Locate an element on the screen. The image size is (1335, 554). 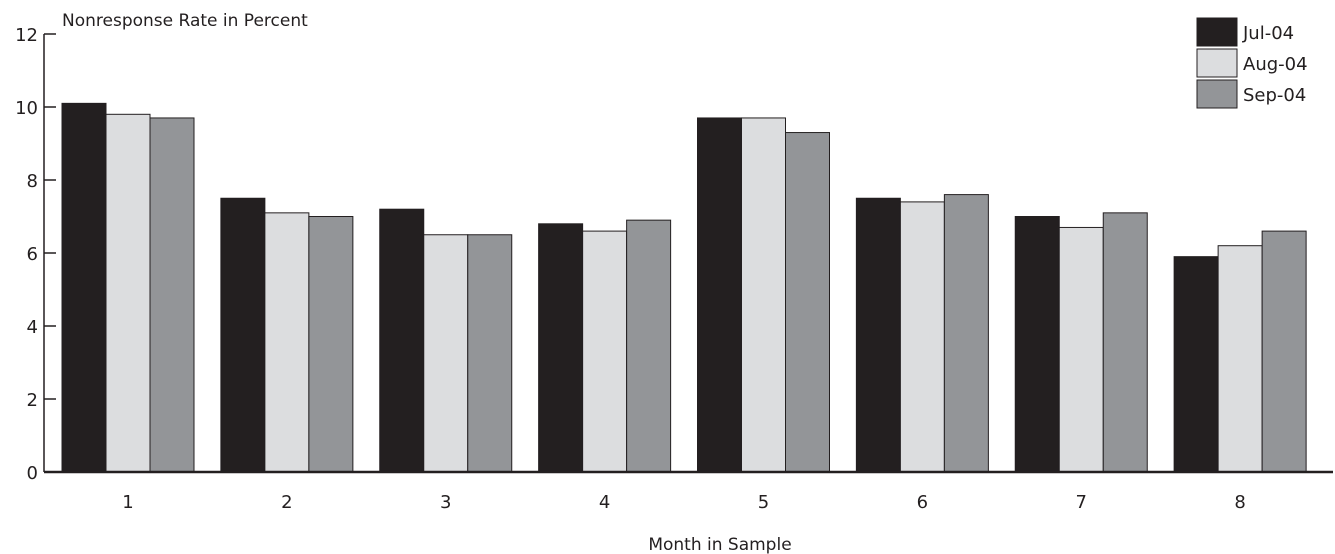
x-tick-label: 1 is located at coordinates (127, 502).